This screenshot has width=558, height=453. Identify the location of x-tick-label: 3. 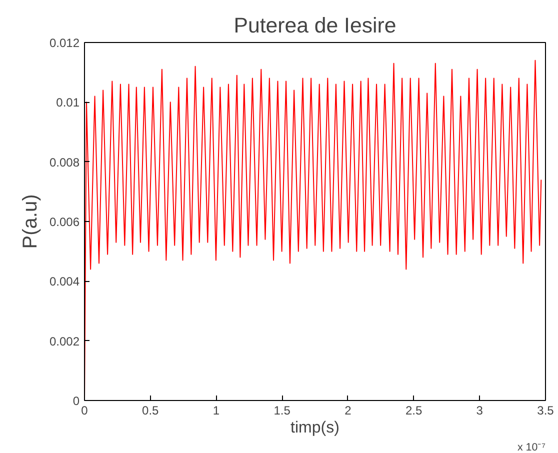
(480, 411).